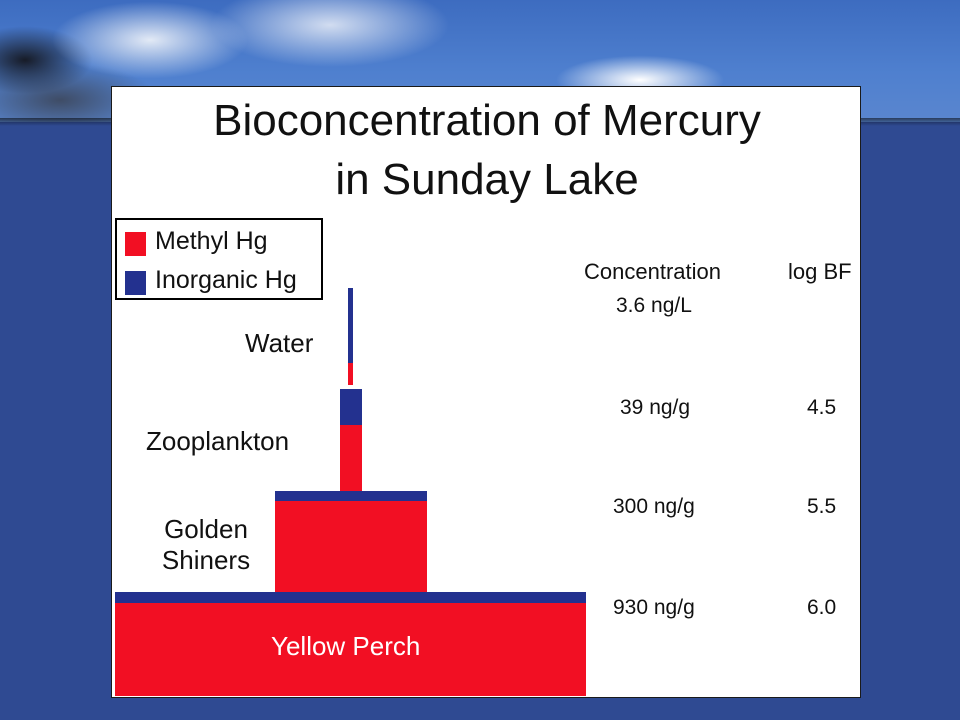 The height and width of the screenshot is (720, 960). What do you see at coordinates (350, 325) in the screenshot?
I see `water-inorganic-bar` at bounding box center [350, 325].